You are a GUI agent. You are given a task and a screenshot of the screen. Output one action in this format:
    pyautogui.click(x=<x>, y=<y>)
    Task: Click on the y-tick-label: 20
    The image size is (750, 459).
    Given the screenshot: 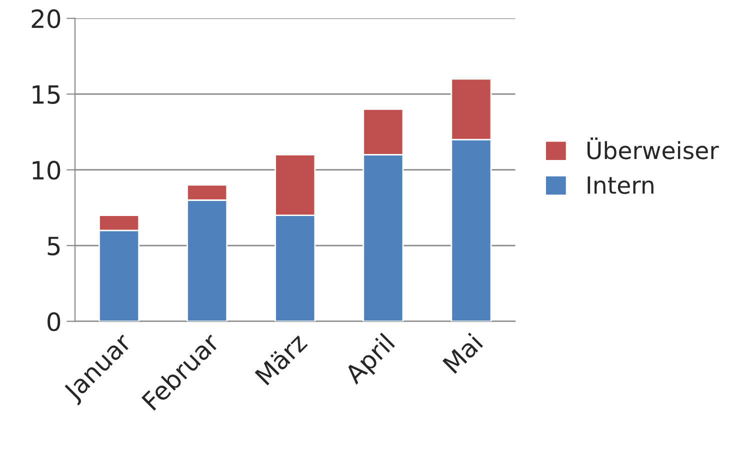 What is the action you would take?
    pyautogui.click(x=46, y=18)
    